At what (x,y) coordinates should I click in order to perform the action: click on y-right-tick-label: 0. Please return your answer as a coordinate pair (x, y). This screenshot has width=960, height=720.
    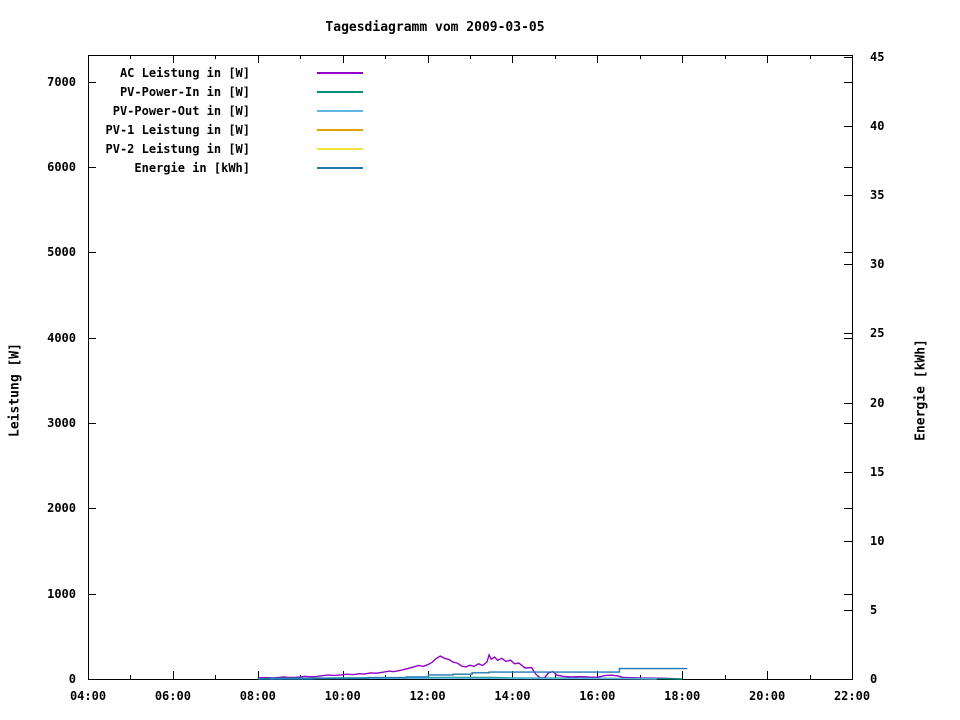
    Looking at the image, I should click on (874, 679).